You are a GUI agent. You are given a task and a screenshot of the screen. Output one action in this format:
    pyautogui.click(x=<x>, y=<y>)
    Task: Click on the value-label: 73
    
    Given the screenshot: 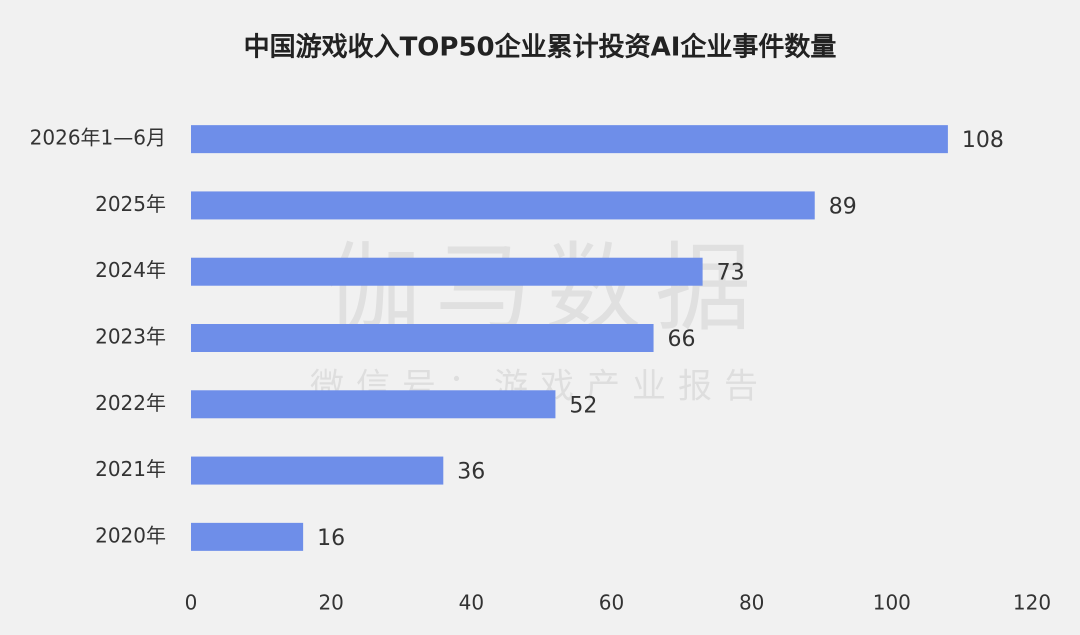 What is the action you would take?
    pyautogui.click(x=731, y=273)
    